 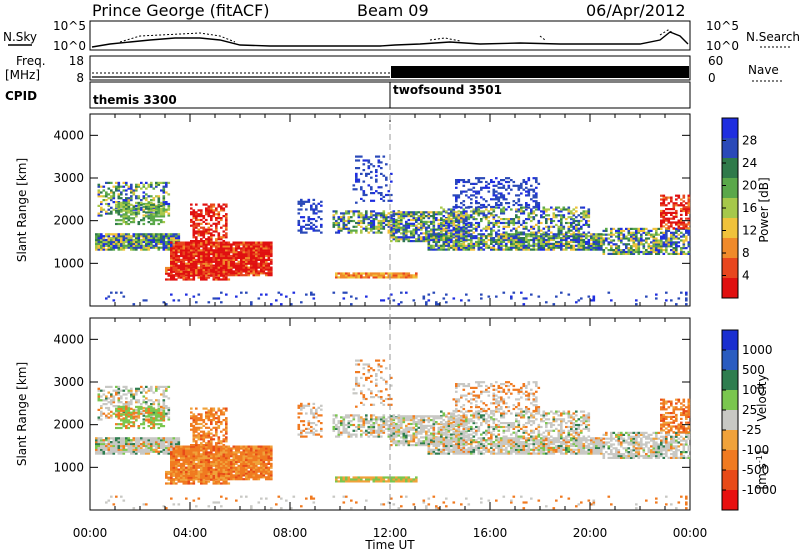 What do you see at coordinates (540, 72) in the screenshot?
I see `nave-series-block` at bounding box center [540, 72].